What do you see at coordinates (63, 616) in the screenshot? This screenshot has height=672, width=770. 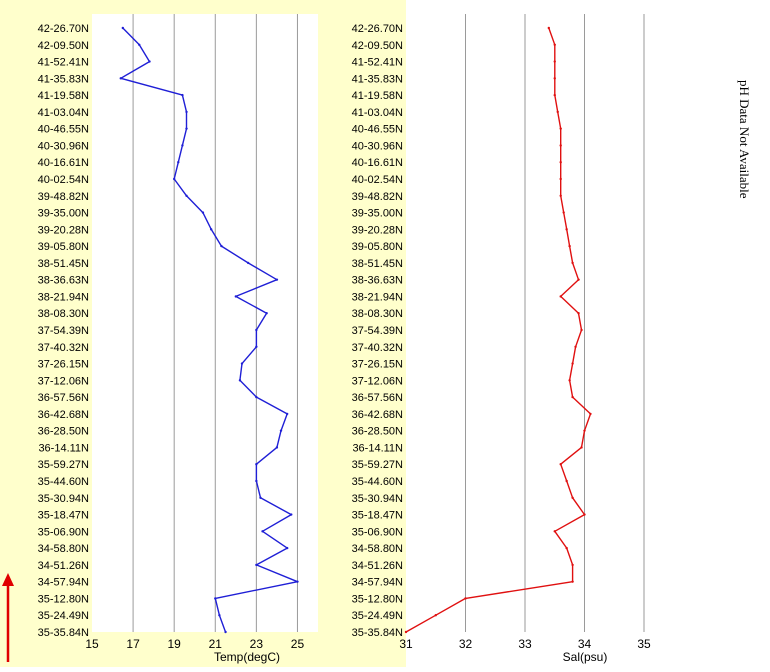 I see `y-tick-label: 35-24.49N` at bounding box center [63, 616].